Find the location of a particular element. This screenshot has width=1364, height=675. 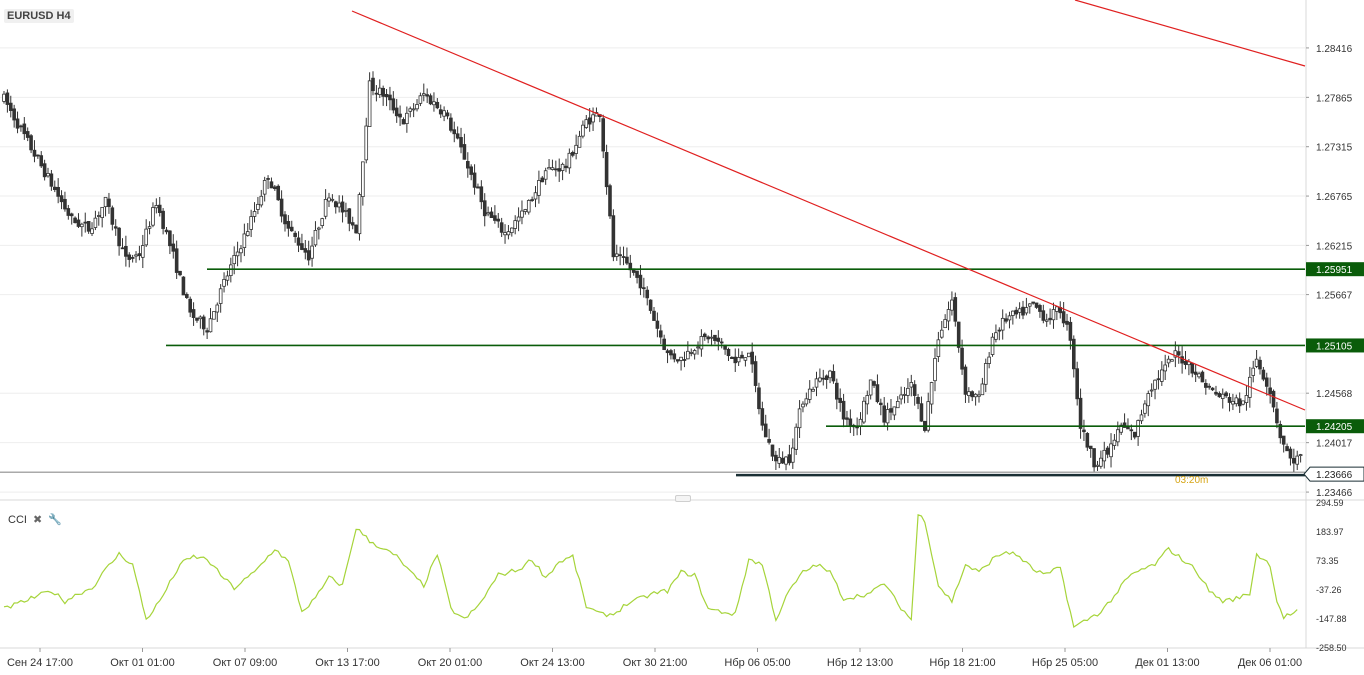

price-tick-label: 1.25667 is located at coordinates (1334, 296).